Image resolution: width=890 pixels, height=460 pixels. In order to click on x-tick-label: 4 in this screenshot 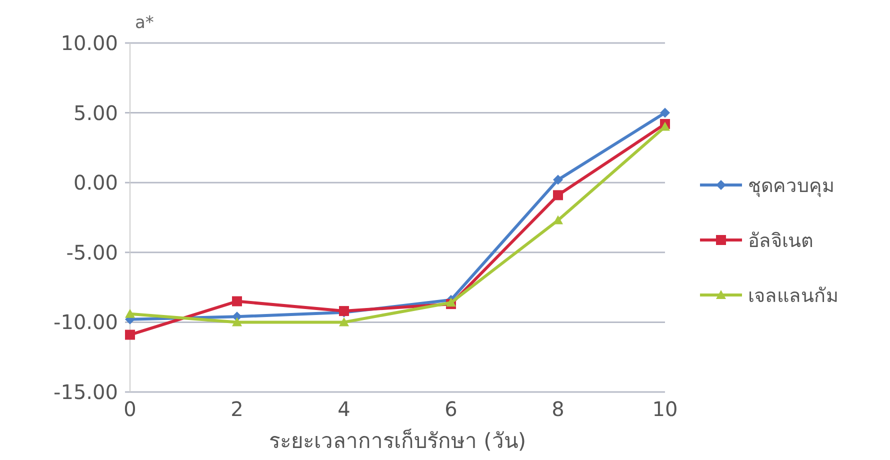, I will do `click(344, 409)`.